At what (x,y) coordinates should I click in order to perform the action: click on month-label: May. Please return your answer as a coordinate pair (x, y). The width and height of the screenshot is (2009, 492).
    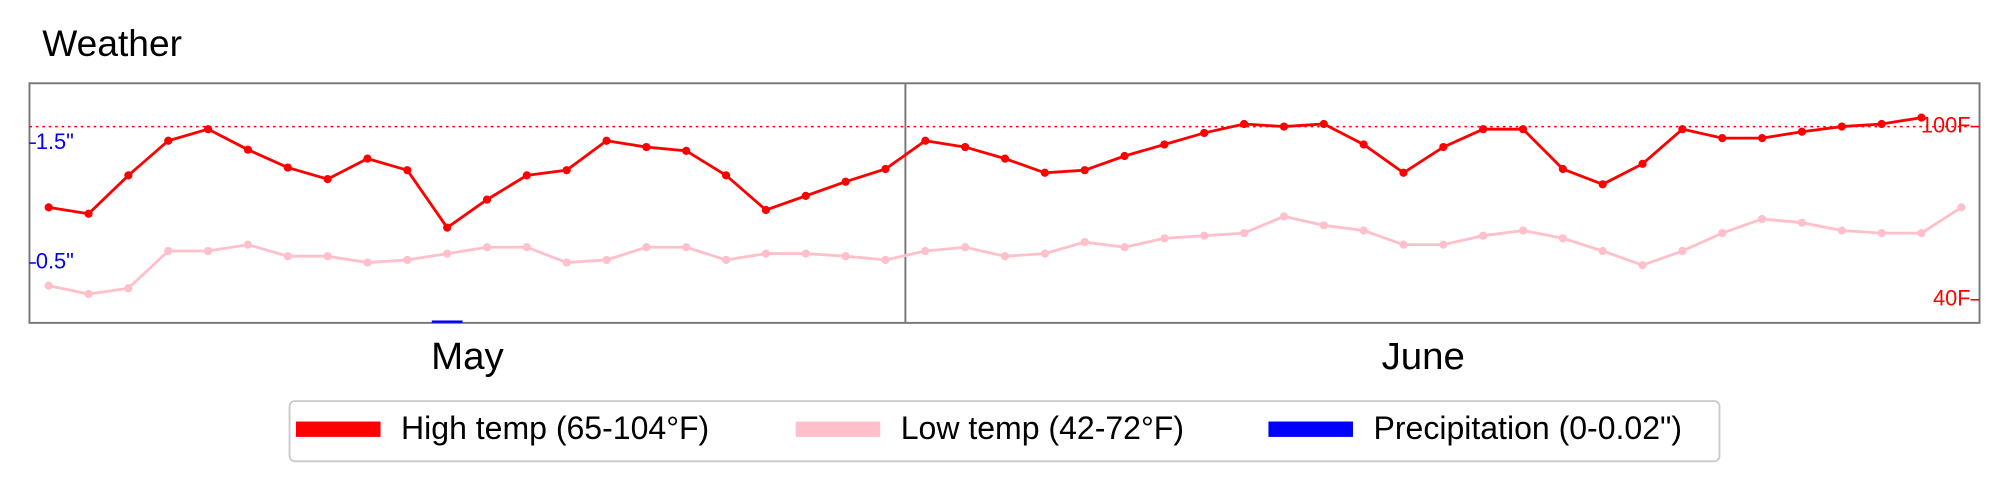
    Looking at the image, I should click on (467, 356).